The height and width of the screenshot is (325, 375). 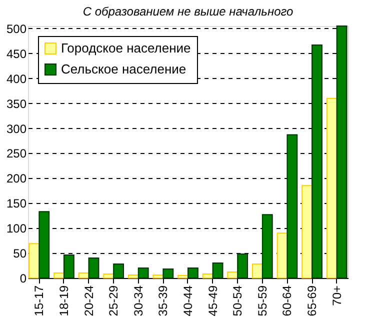 What do you see at coordinates (287, 300) in the screenshot?
I see `x-tick-label: 60-64` at bounding box center [287, 300].